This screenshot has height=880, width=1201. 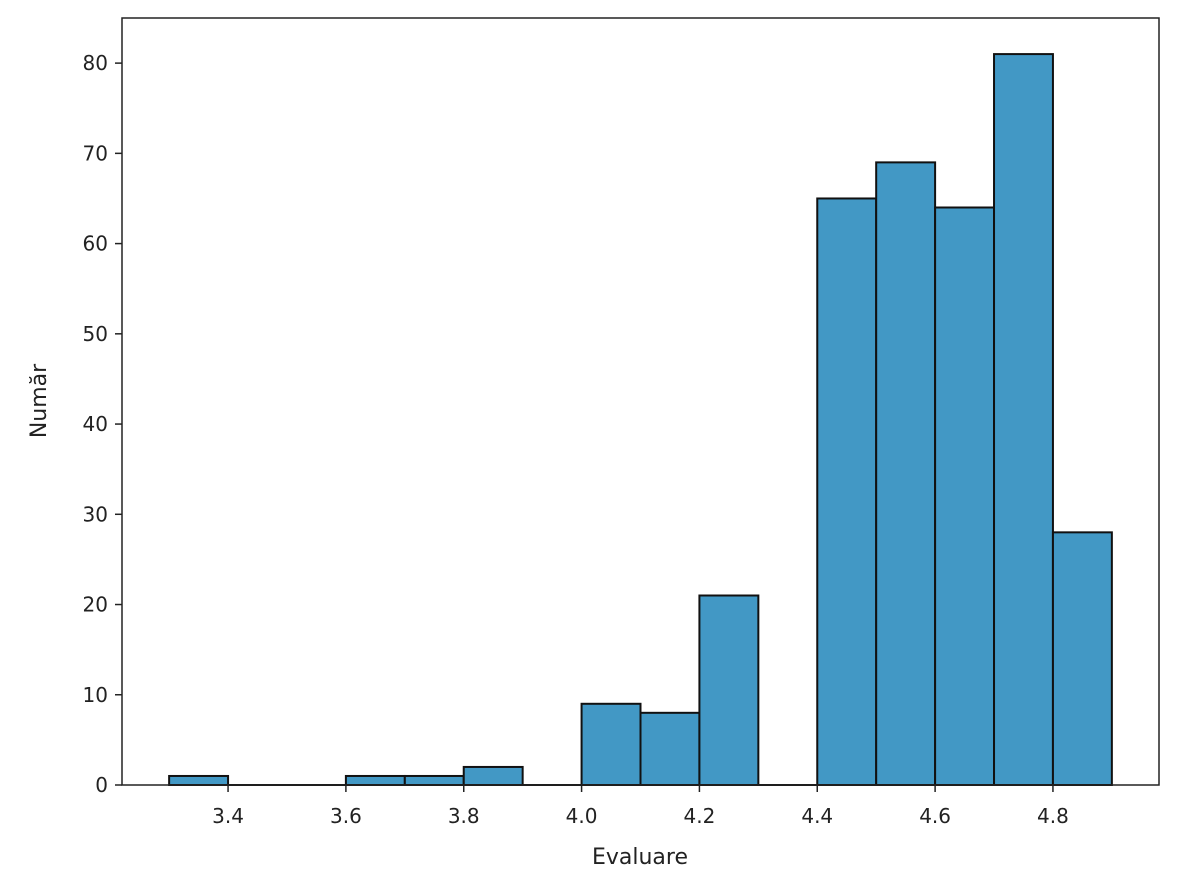 I want to click on y-tick-label-5: 50, so click(x=95, y=334).